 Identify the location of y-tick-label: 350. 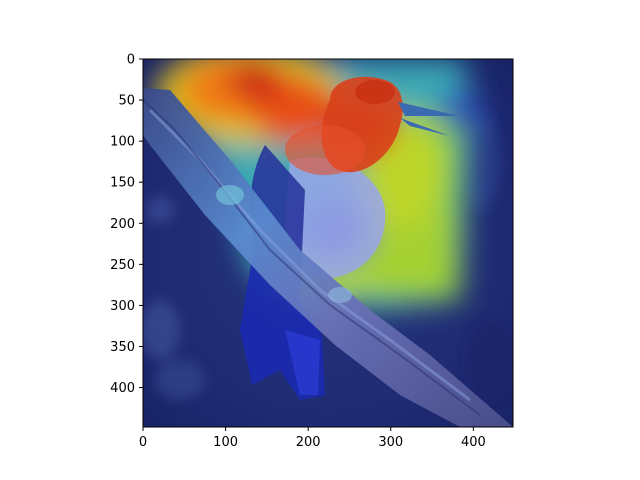
(122, 347).